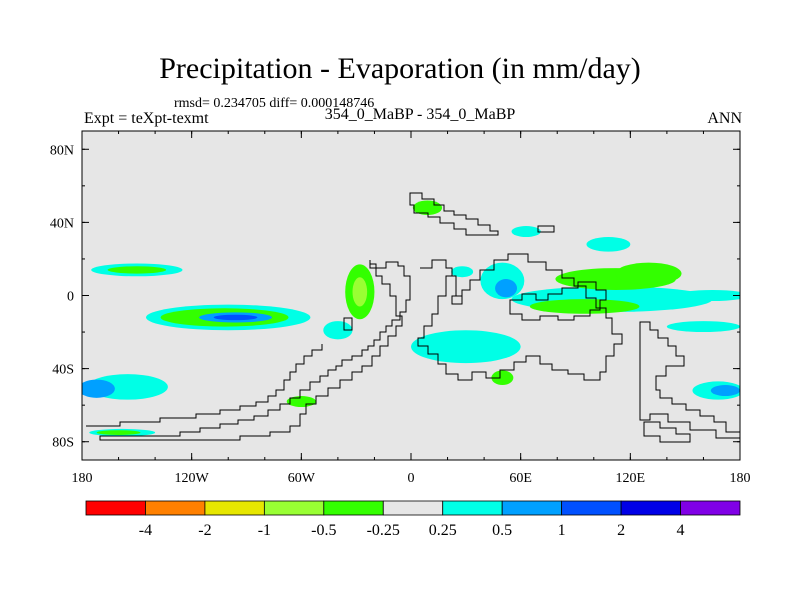 The width and height of the screenshot is (800, 600). I want to click on colorbar-label: -0.25, so click(383, 530).